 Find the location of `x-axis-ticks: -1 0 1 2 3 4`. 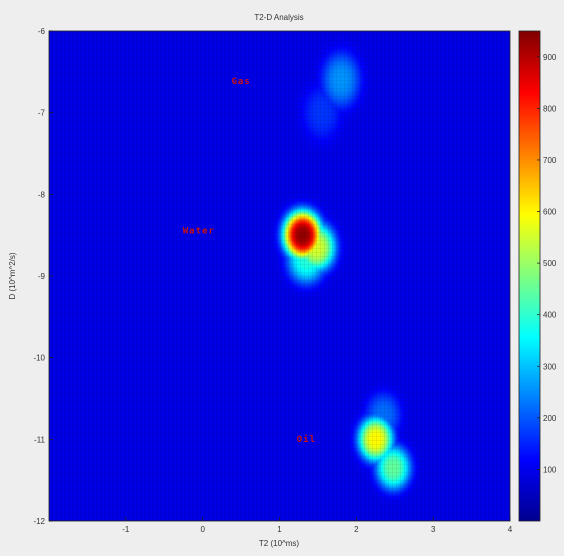

x-axis-ticks: -1 0 1 2 3 4 is located at coordinates (317, 525).